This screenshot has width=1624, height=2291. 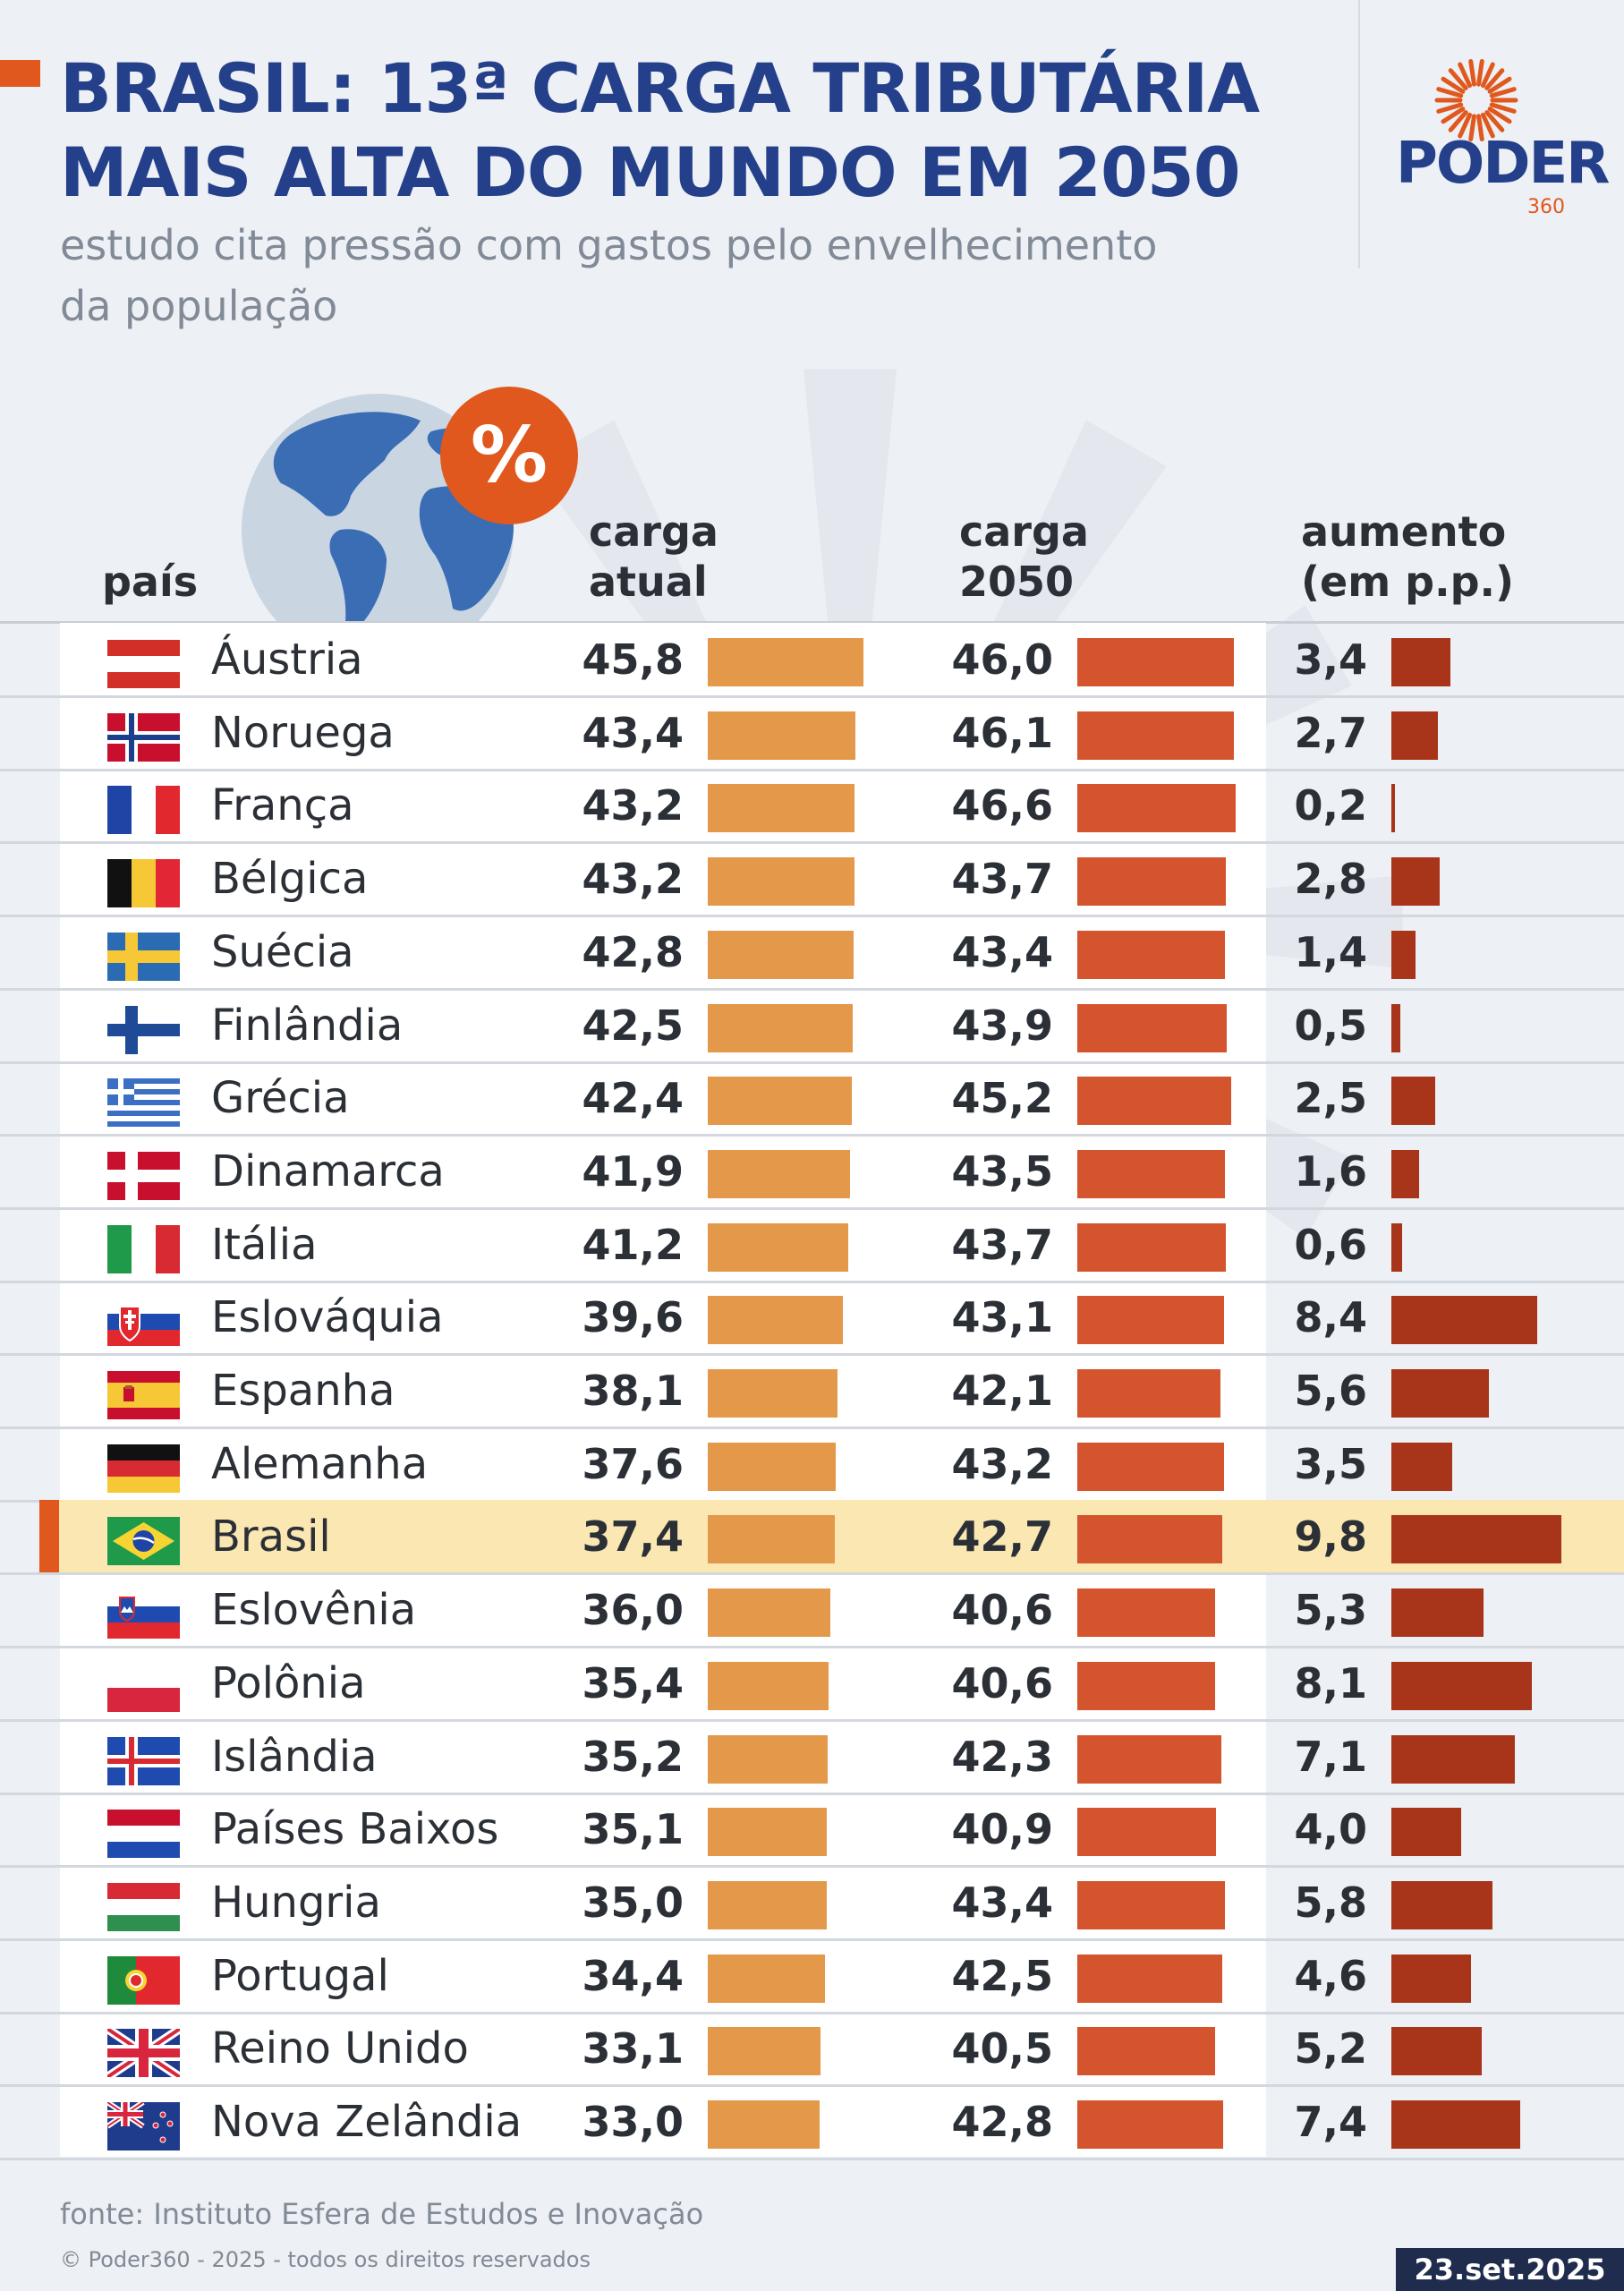 What do you see at coordinates (340, 2048) in the screenshot?
I see `country-name: Reino Unido` at bounding box center [340, 2048].